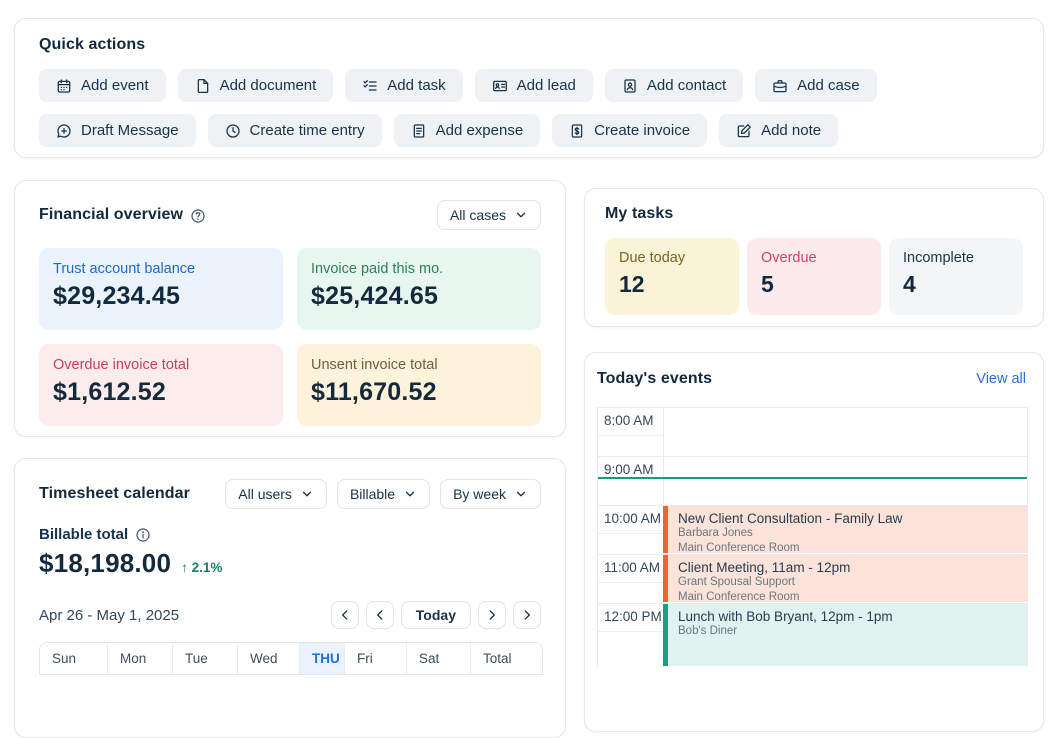 The width and height of the screenshot is (1058, 738). Describe the element at coordinates (686, 85) in the screenshot. I see `add-contact-label: Add contact` at that location.